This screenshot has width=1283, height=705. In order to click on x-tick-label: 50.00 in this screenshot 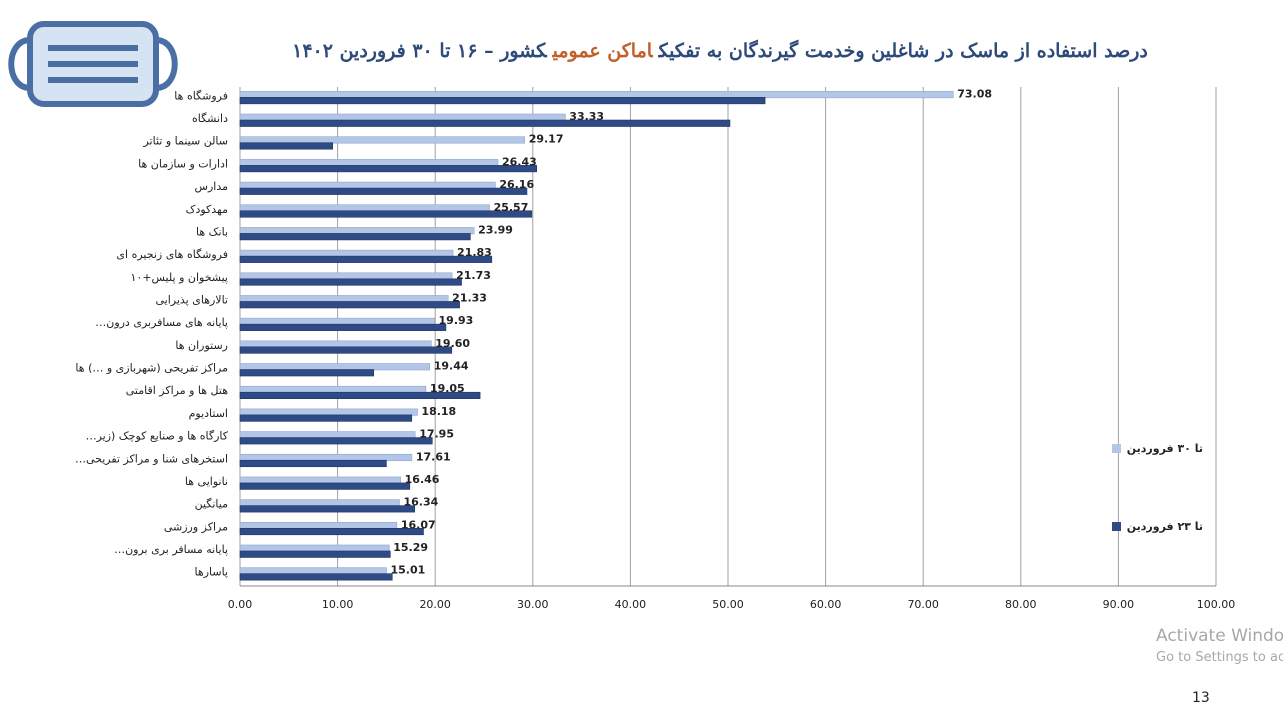, I will do `click(728, 604)`.